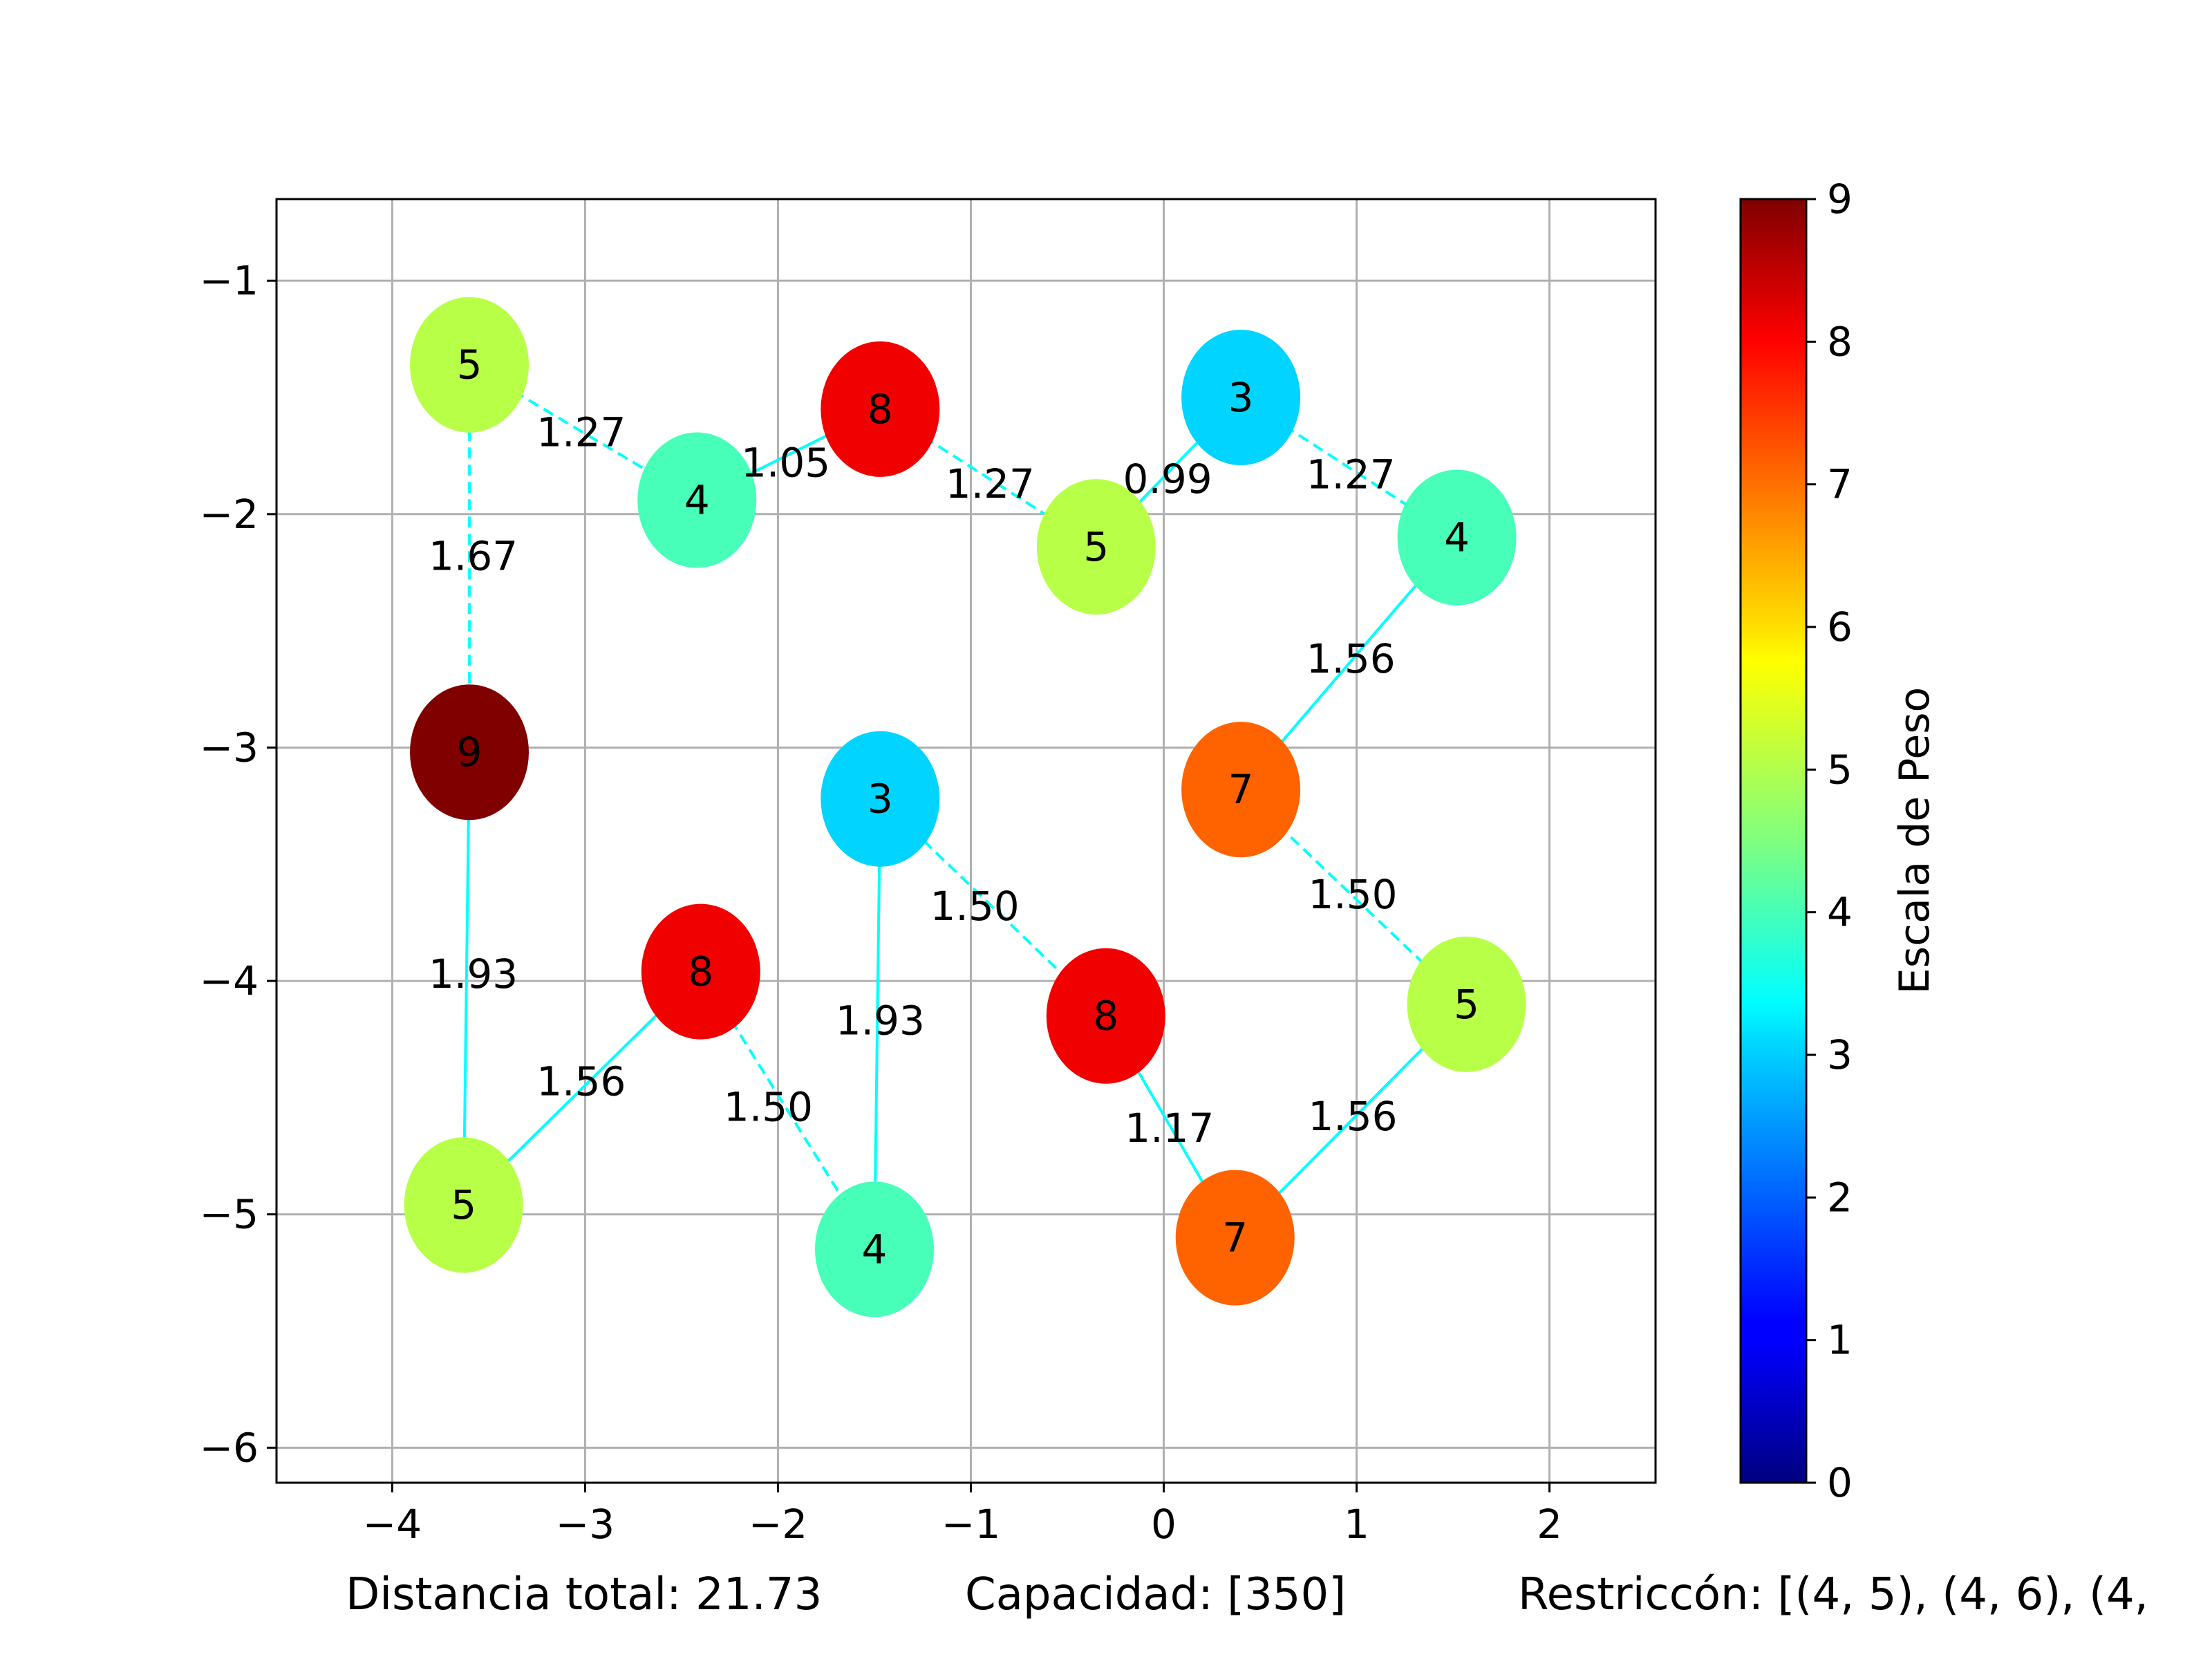 The image size is (2212, 1659). What do you see at coordinates (229, 514) in the screenshot?
I see `y-tick-label: −2` at bounding box center [229, 514].